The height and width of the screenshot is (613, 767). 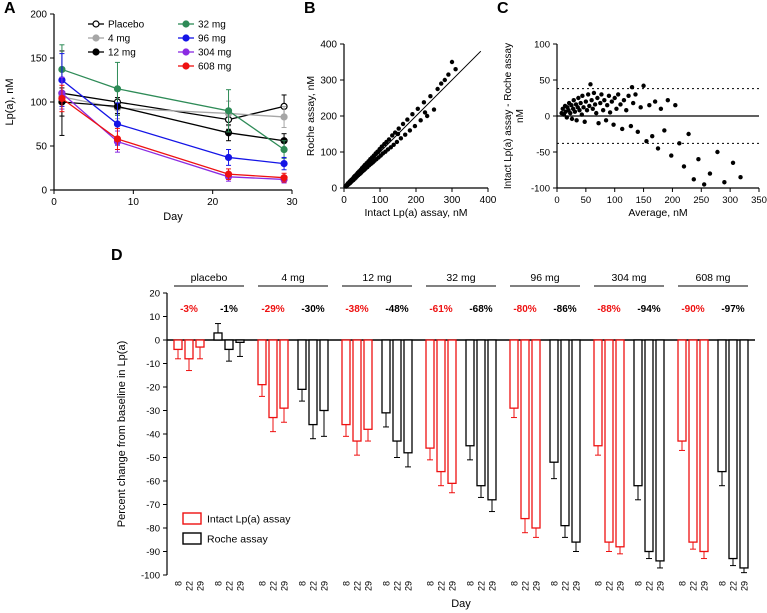 What do you see at coordinates (38, 59) in the screenshot?
I see `y-tick-label: 150` at bounding box center [38, 59].